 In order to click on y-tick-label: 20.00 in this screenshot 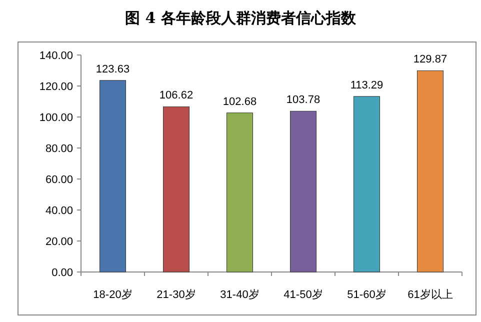, I will do `click(59, 242)`.